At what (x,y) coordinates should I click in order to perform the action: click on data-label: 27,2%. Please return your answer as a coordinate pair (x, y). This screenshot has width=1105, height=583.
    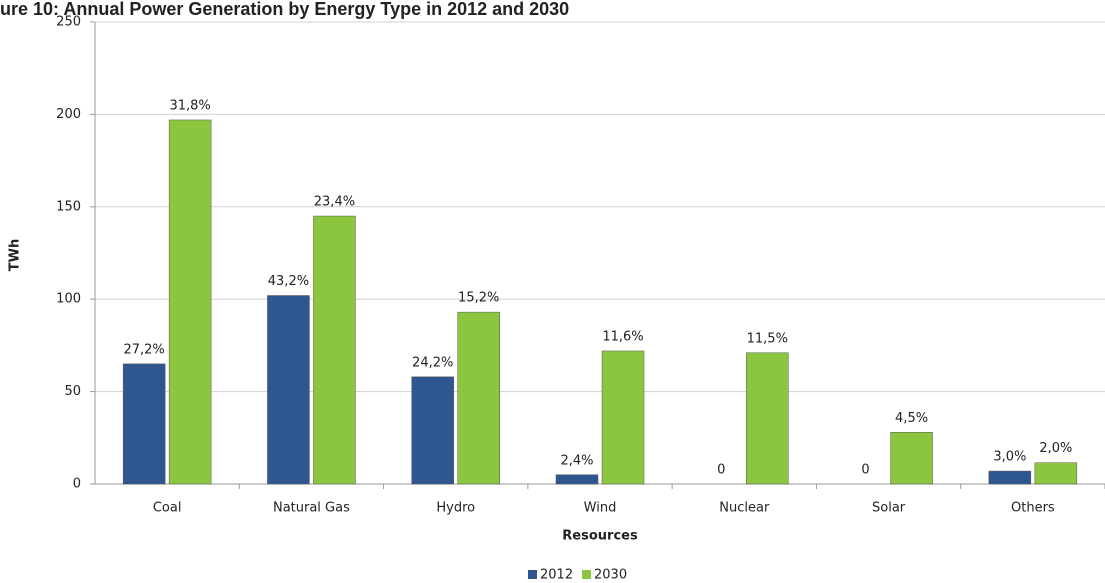
    Looking at the image, I should click on (143, 349).